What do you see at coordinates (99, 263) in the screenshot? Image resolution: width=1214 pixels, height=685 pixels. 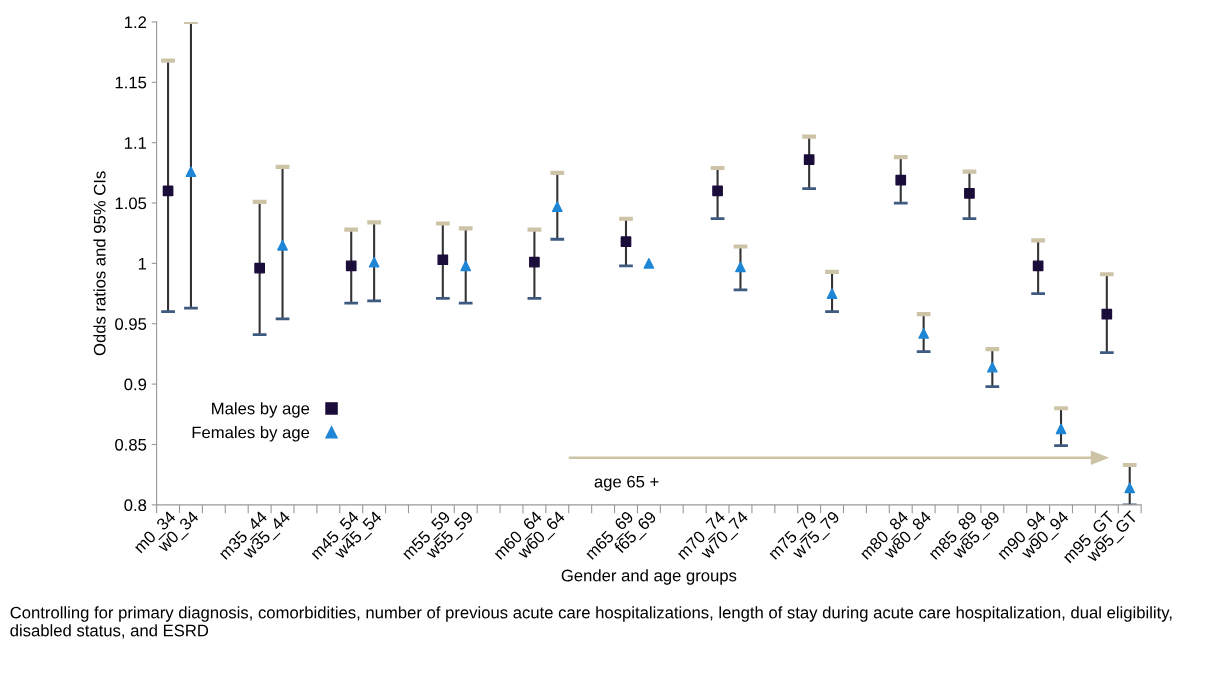 I see `y-axis-title: Odds ratios and 95% CIs` at bounding box center [99, 263].